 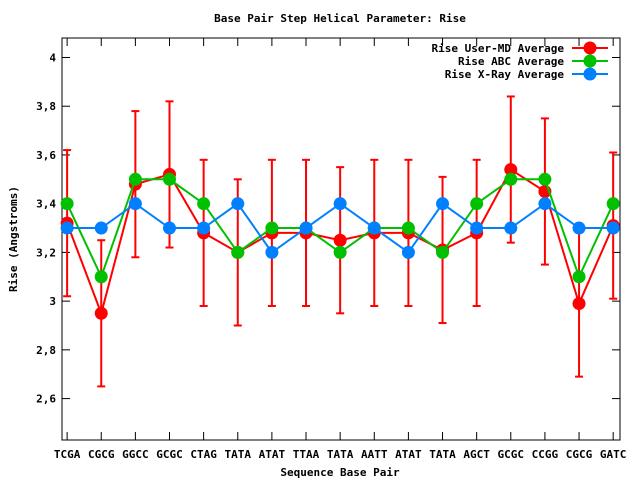 What do you see at coordinates (46, 399) in the screenshot?
I see `y-tick-label: 2,6` at bounding box center [46, 399].